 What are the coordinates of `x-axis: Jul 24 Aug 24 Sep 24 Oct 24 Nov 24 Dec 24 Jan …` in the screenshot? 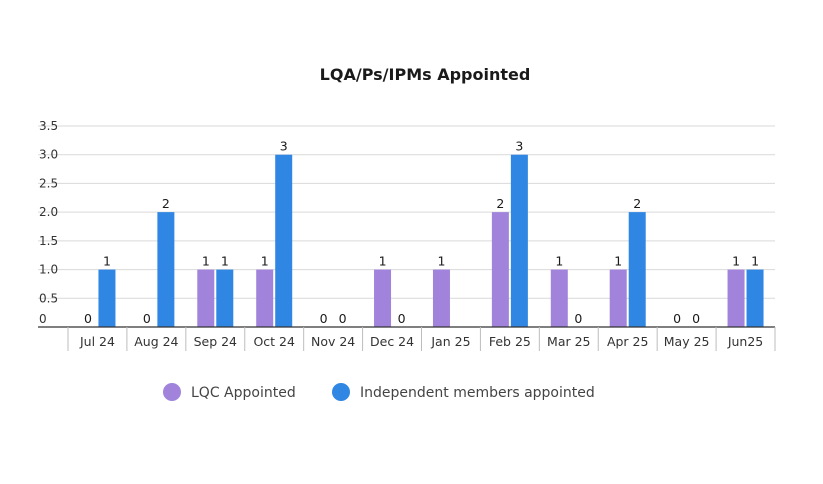 It's located at (407, 338).